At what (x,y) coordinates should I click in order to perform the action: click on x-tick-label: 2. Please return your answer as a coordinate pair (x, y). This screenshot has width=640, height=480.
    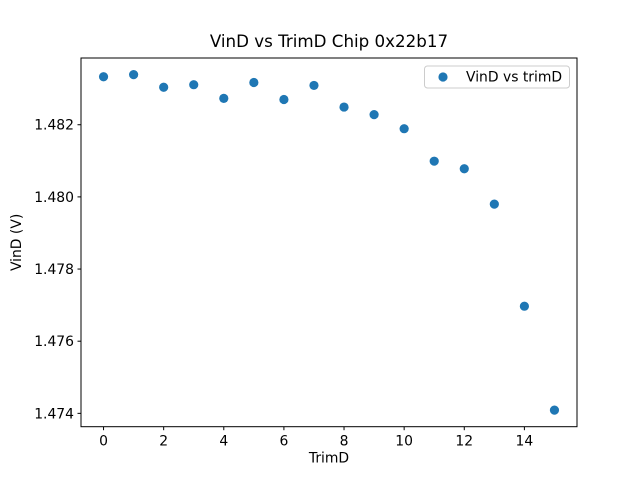
    Looking at the image, I should click on (163, 442).